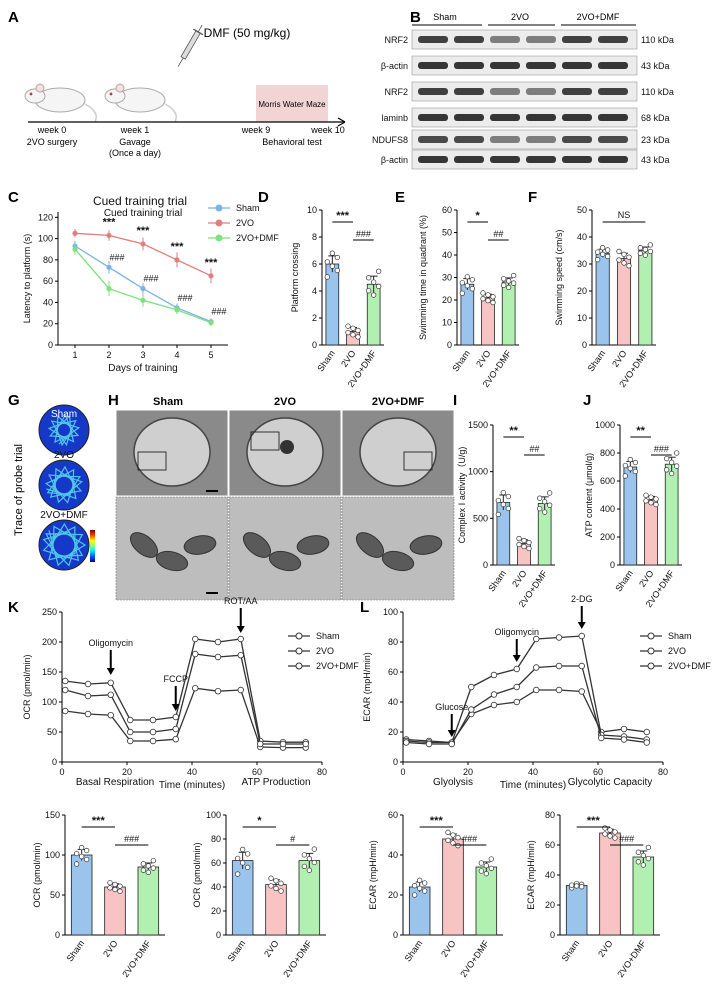 This screenshot has width=719, height=986. Describe the element at coordinates (257, 238) in the screenshot. I see `legend-label: 2VO+DMF` at that location.